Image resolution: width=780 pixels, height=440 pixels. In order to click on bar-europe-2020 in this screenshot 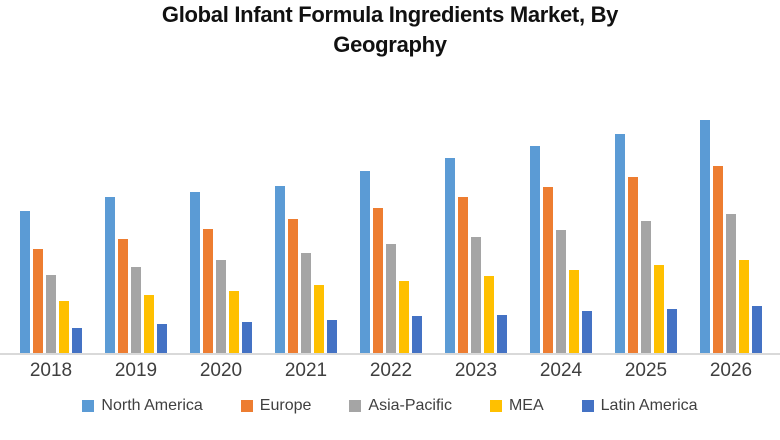, I will do `click(208, 290)`.